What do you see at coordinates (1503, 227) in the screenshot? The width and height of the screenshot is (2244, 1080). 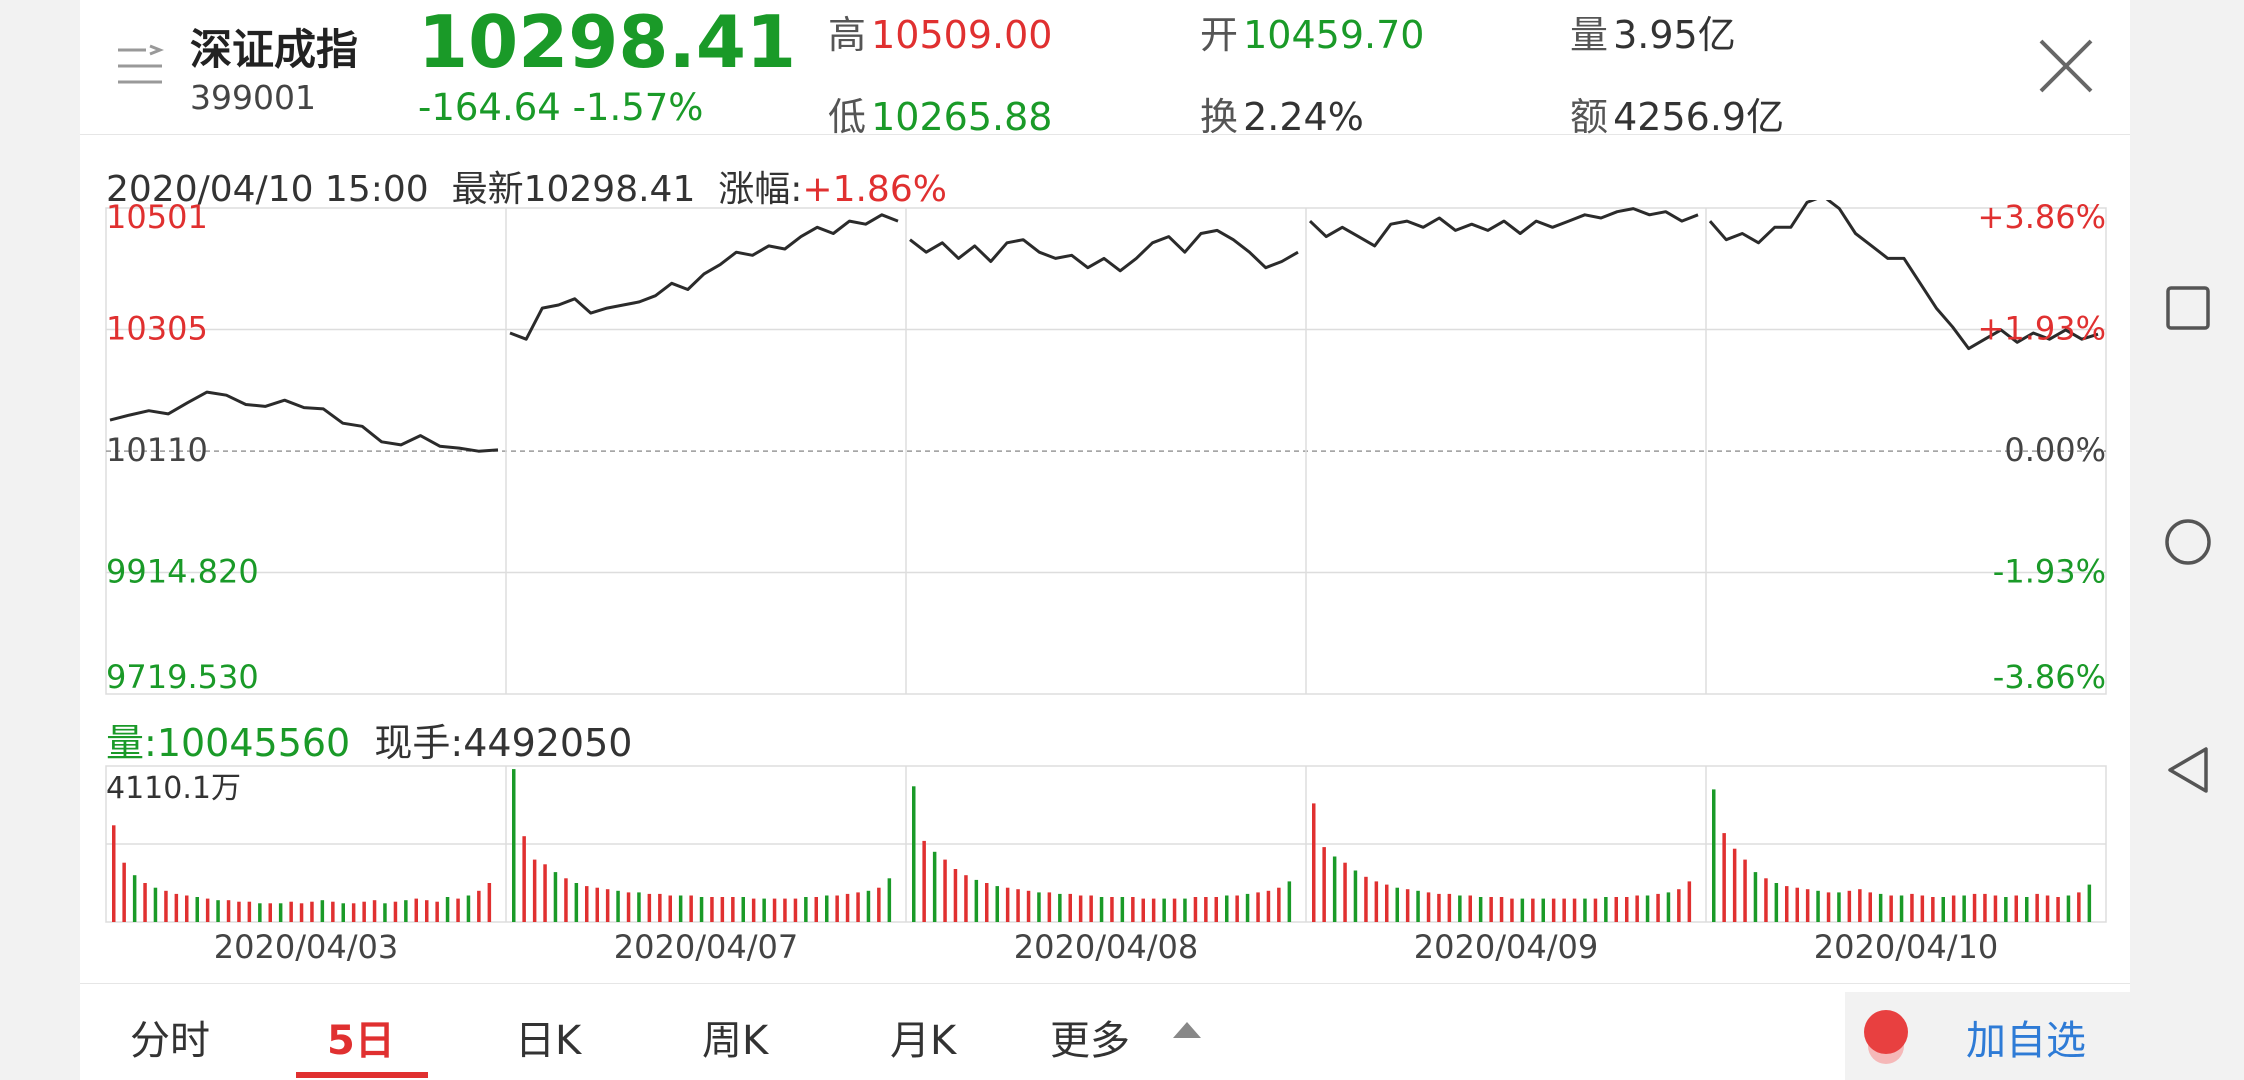 I see `price-line-2020/04/09` at bounding box center [1503, 227].